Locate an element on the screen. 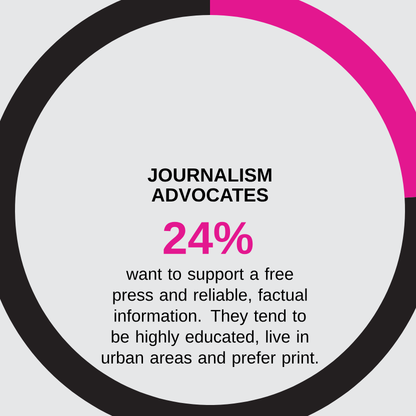 Image resolution: width=416 pixels, height=416 pixels. slice-label: JOURNALISM ADVOCATES is located at coordinates (210, 185).